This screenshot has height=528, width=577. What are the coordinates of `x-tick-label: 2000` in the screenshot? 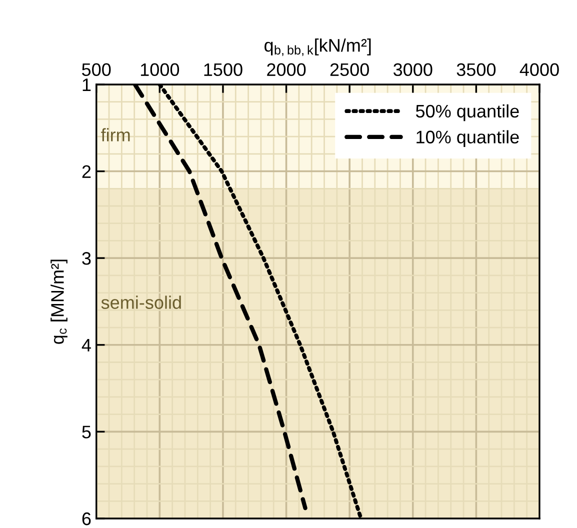 It's located at (286, 69).